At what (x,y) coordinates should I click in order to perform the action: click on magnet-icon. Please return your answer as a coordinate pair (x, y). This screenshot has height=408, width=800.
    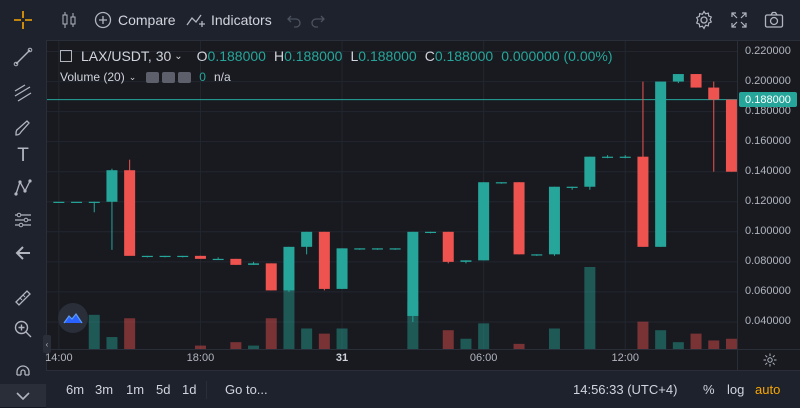
    Looking at the image, I should click on (23, 373).